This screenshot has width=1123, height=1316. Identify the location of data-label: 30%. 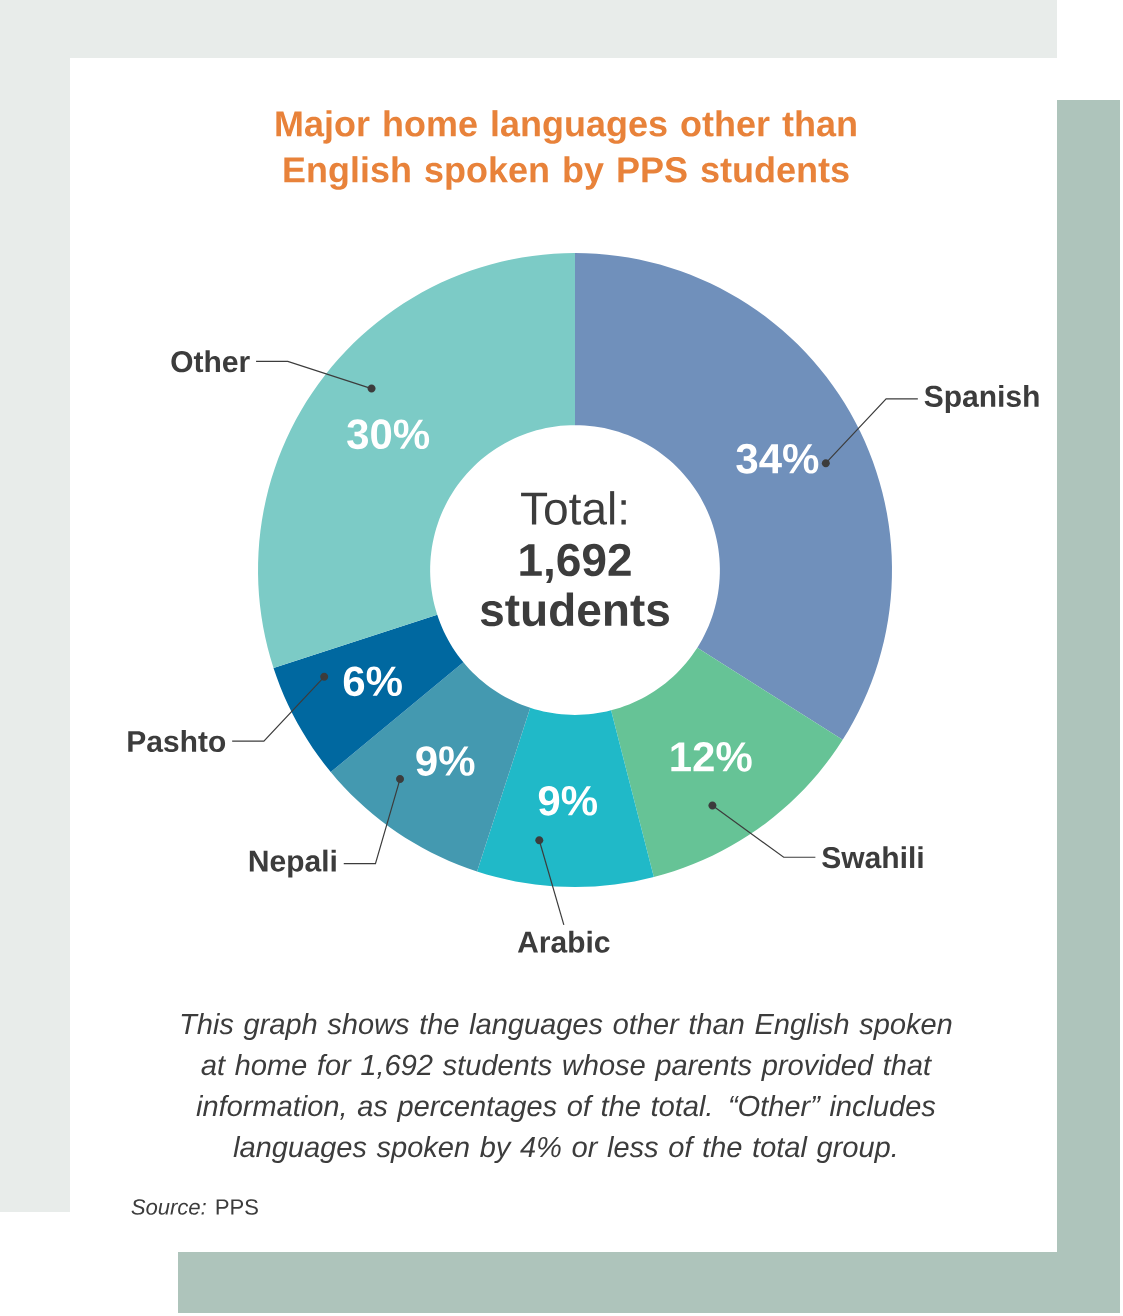
(388, 434).